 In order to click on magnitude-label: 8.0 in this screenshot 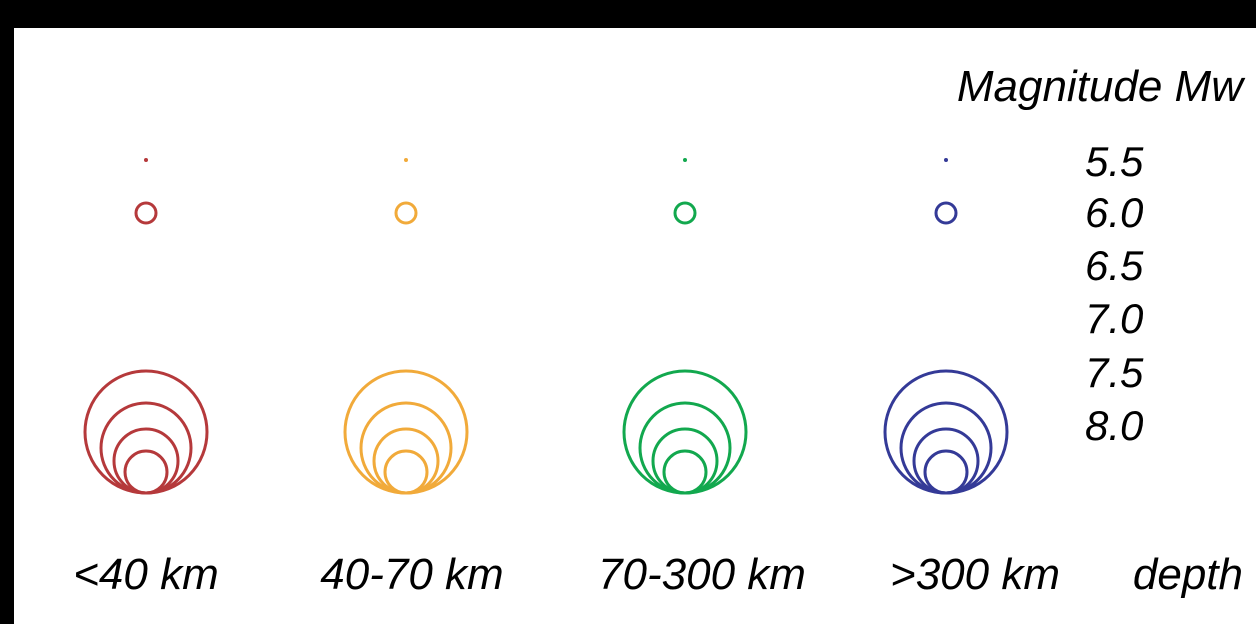, I will do `click(1114, 425)`.